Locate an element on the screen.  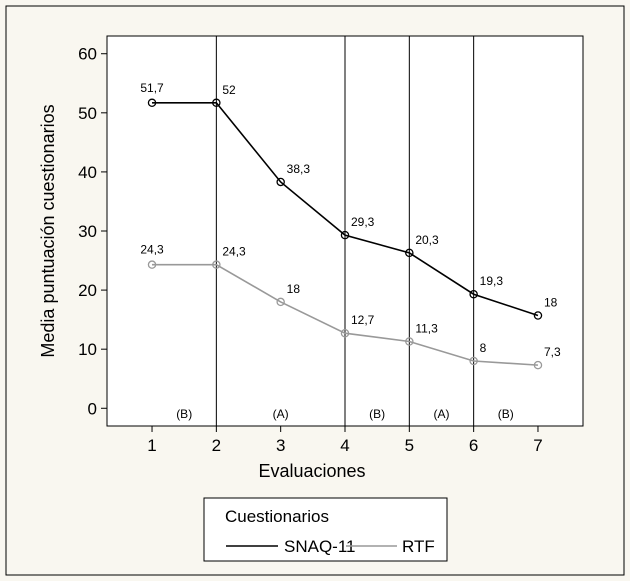
legend-box is located at coordinates (325, 529).